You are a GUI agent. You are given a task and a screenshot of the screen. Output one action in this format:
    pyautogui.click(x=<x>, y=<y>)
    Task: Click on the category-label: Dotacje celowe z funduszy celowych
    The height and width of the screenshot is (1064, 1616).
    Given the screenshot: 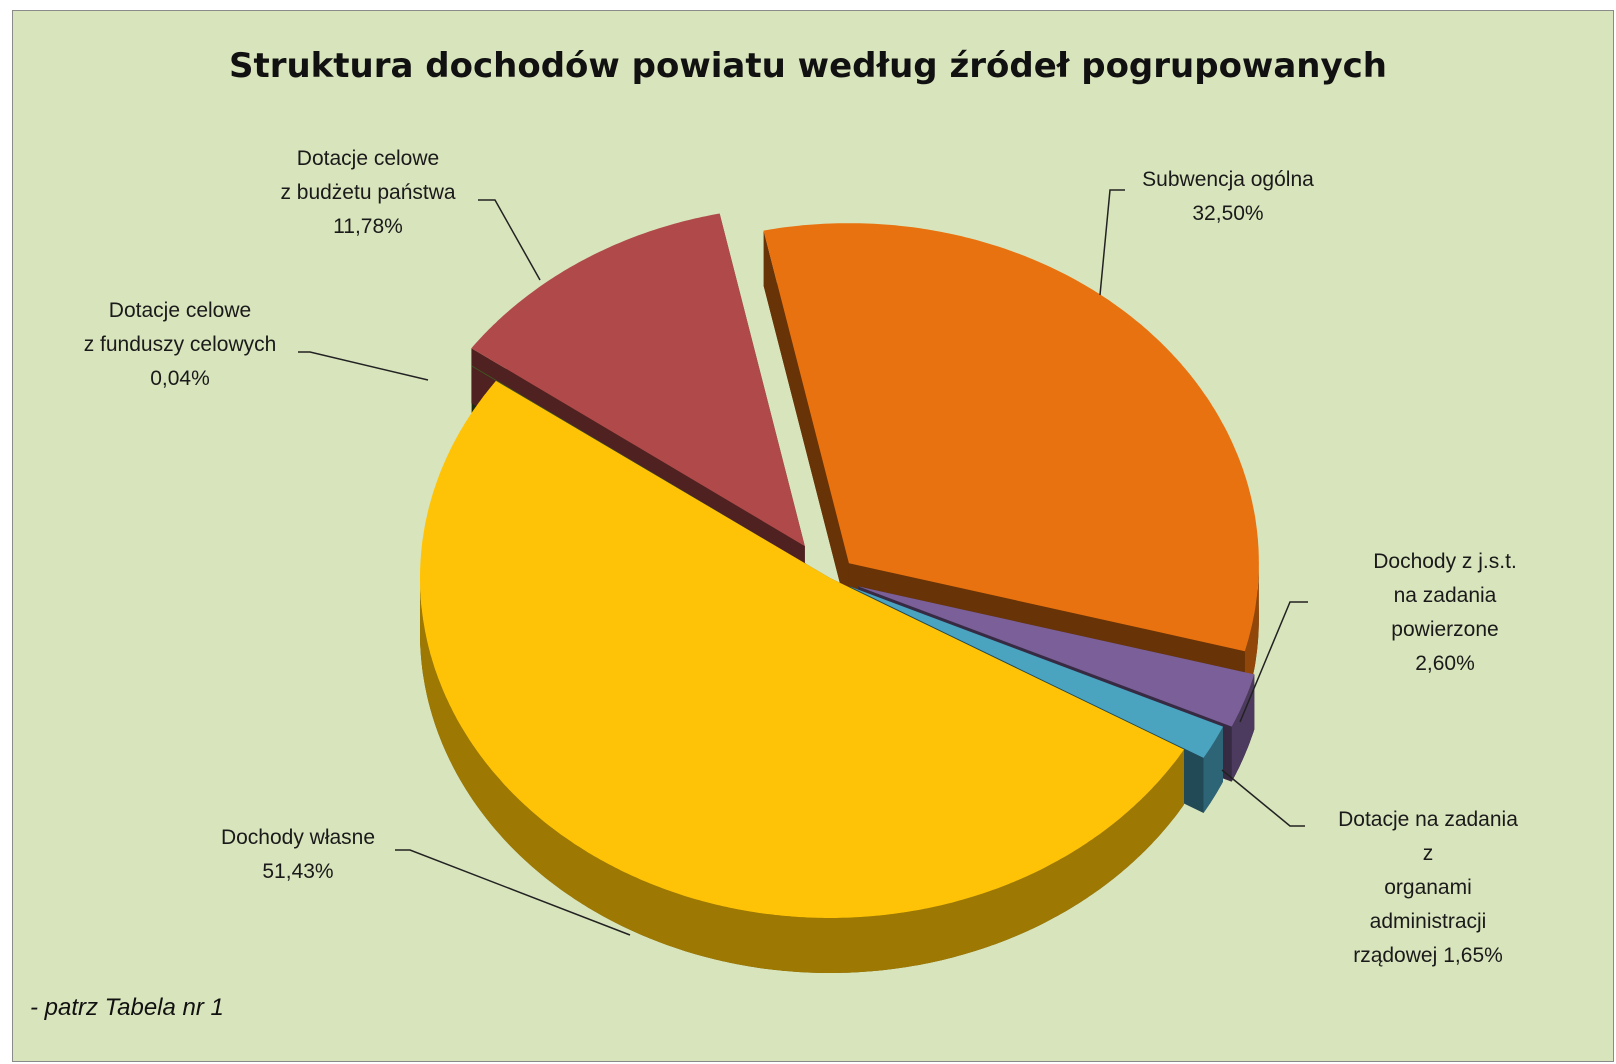 What is the action you would take?
    pyautogui.click(x=180, y=327)
    